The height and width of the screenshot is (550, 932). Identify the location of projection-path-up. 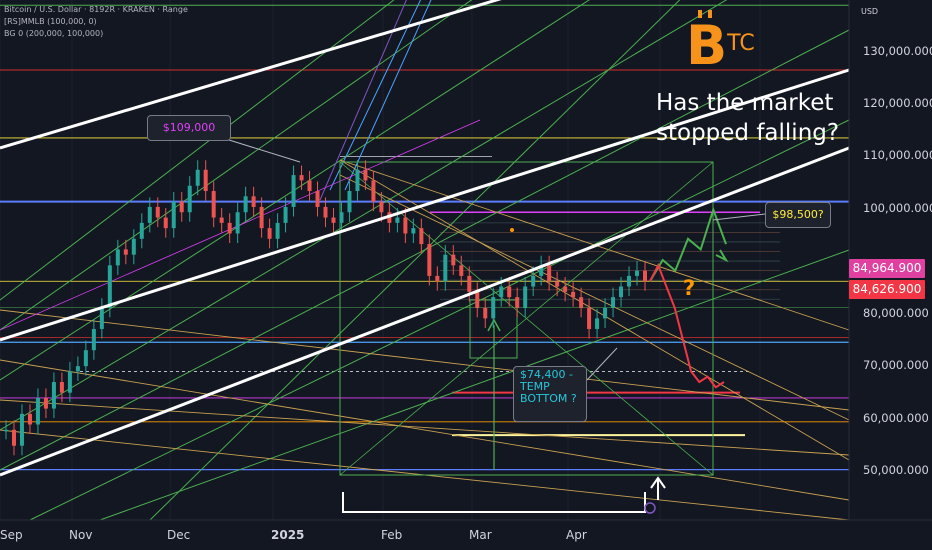
(688, 244).